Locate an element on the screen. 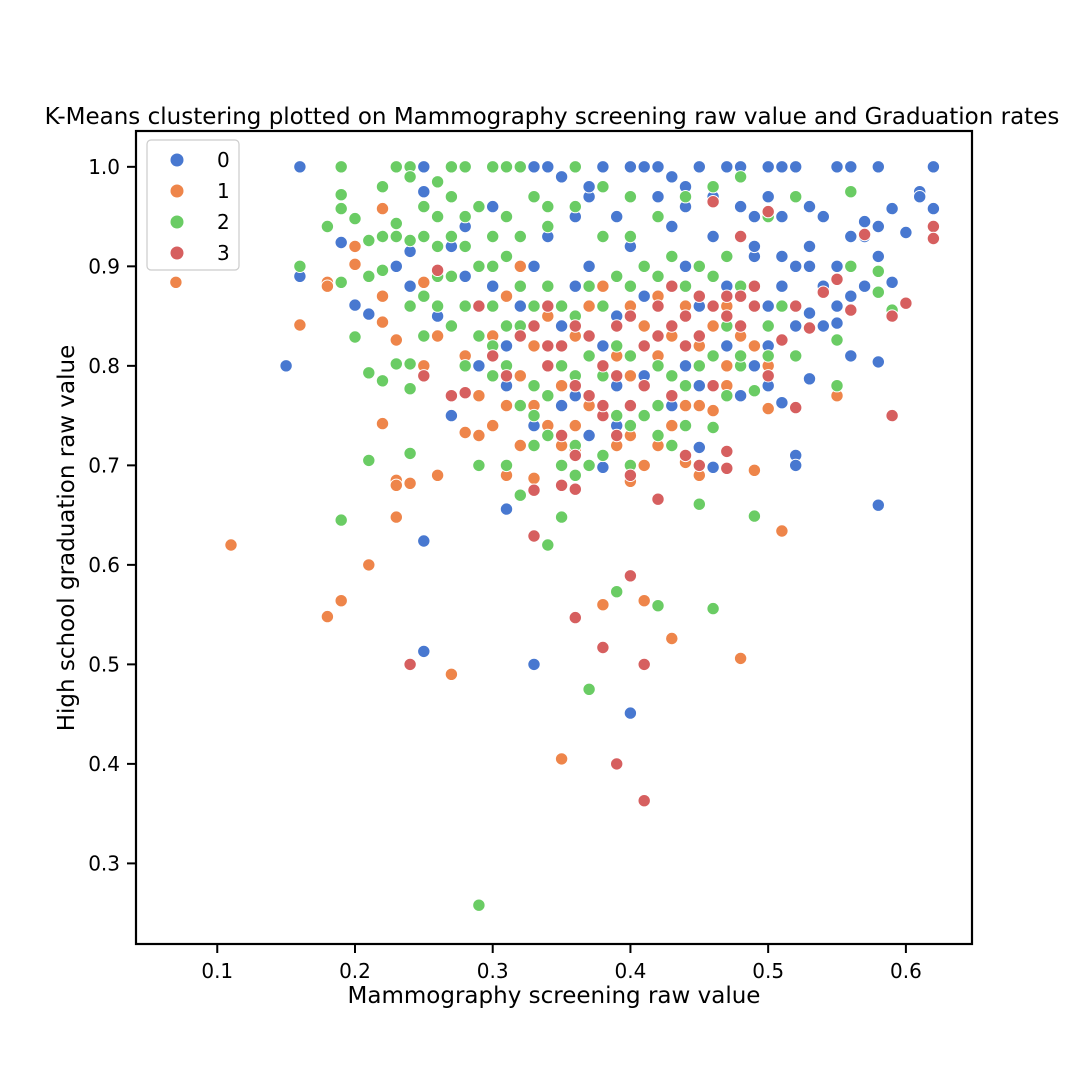 The height and width of the screenshot is (1080, 1080). x-tick-label: 0.3 is located at coordinates (493, 971).